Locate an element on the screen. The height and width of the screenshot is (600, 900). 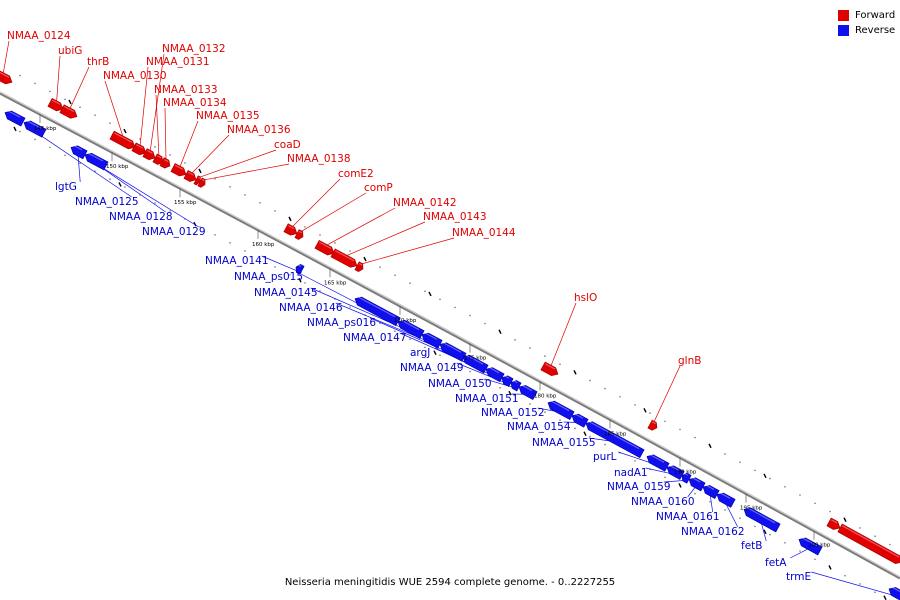
reverse-gene-label: NMAA_0150 is located at coordinates (460, 384).